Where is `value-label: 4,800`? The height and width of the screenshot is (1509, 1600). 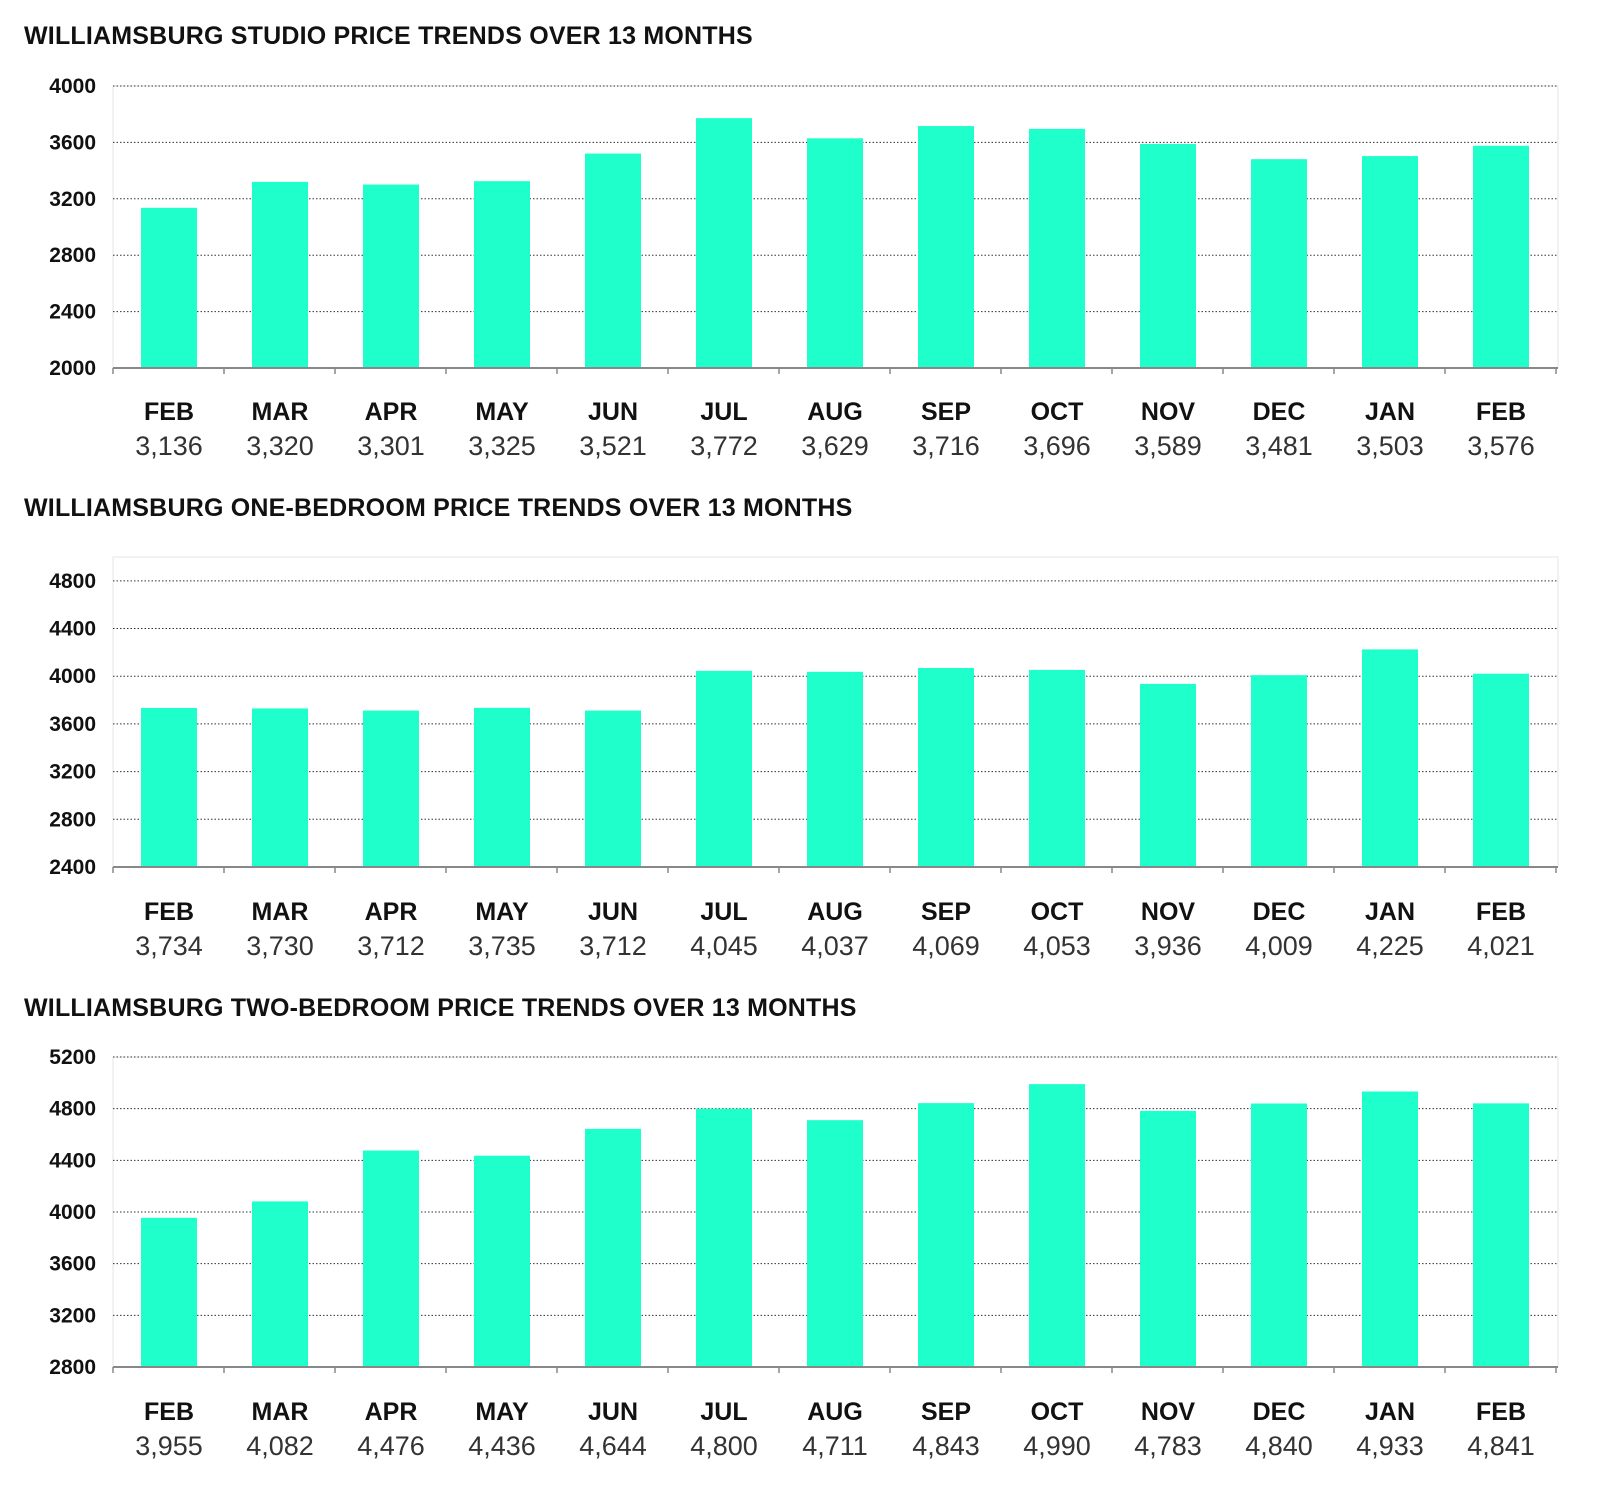
value-label: 4,800 is located at coordinates (724, 1446).